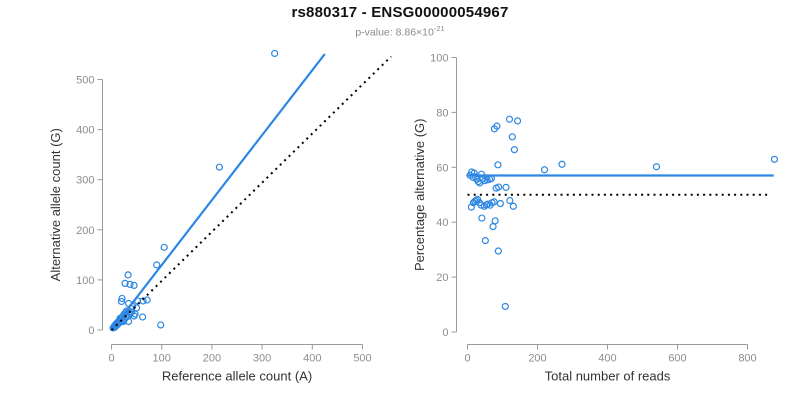 The height and width of the screenshot is (400, 800). Describe the element at coordinates (747, 359) in the screenshot. I see `x-tick-label: 800` at that location.